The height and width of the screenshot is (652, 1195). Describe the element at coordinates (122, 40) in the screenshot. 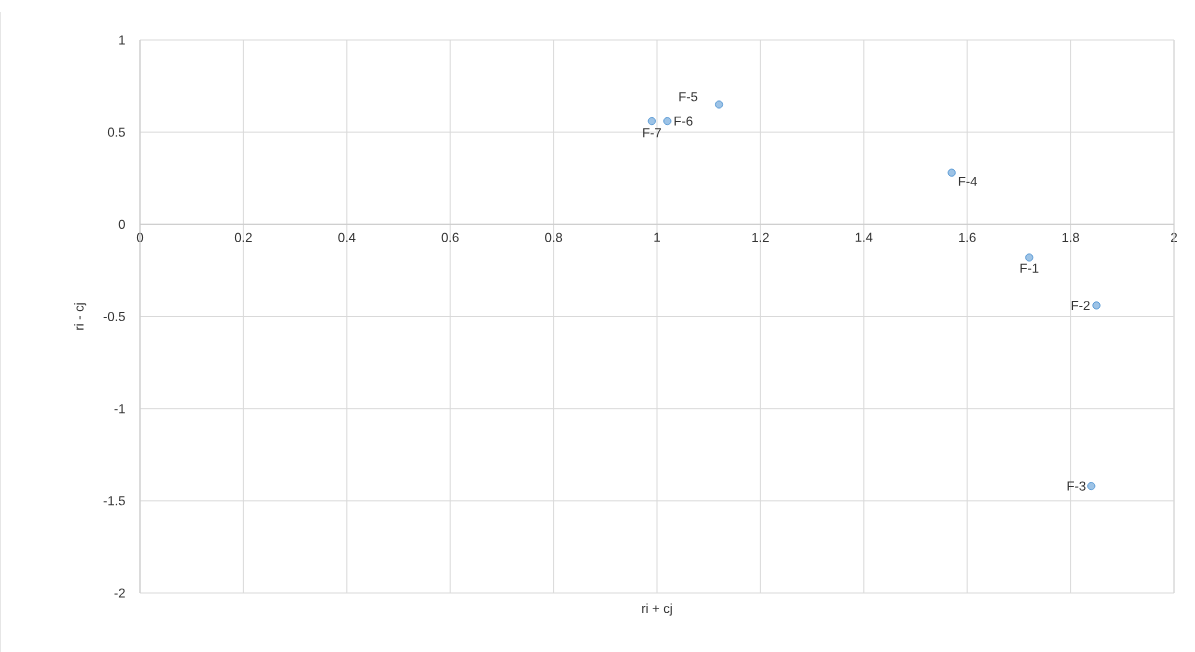

I see `y-tick-label: 1` at that location.